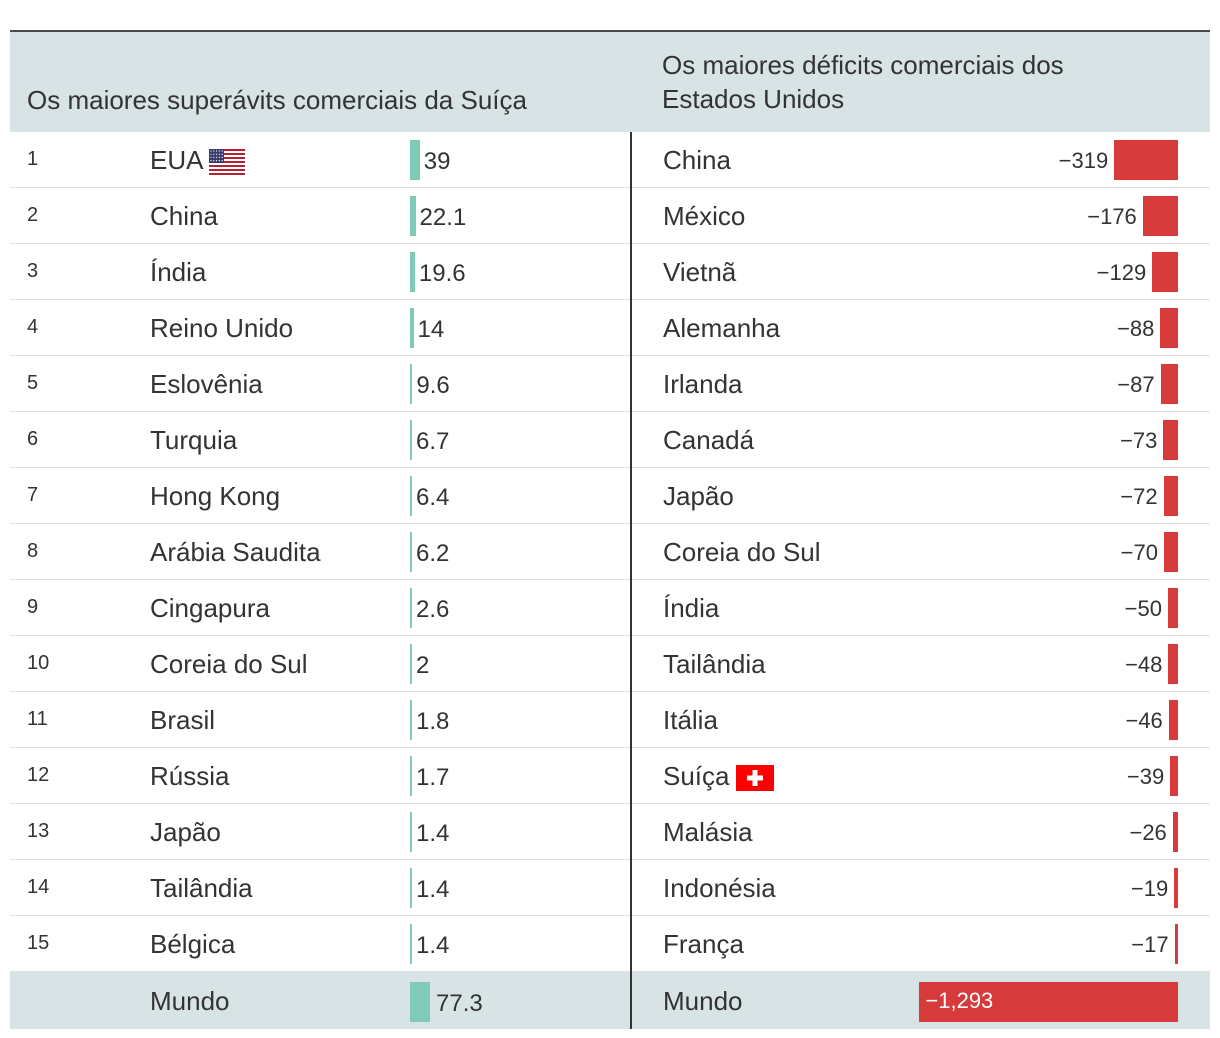 The width and height of the screenshot is (1220, 1038). I want to click on surplus-total-value-label: 77.3, so click(459, 1003).